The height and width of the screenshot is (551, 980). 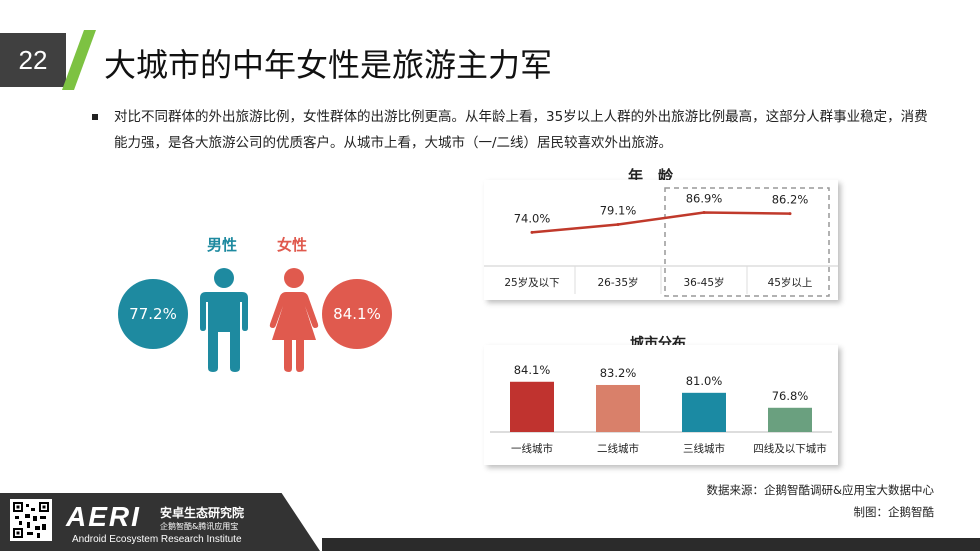 I want to click on age-category-label: 45岁以上, so click(x=790, y=282).